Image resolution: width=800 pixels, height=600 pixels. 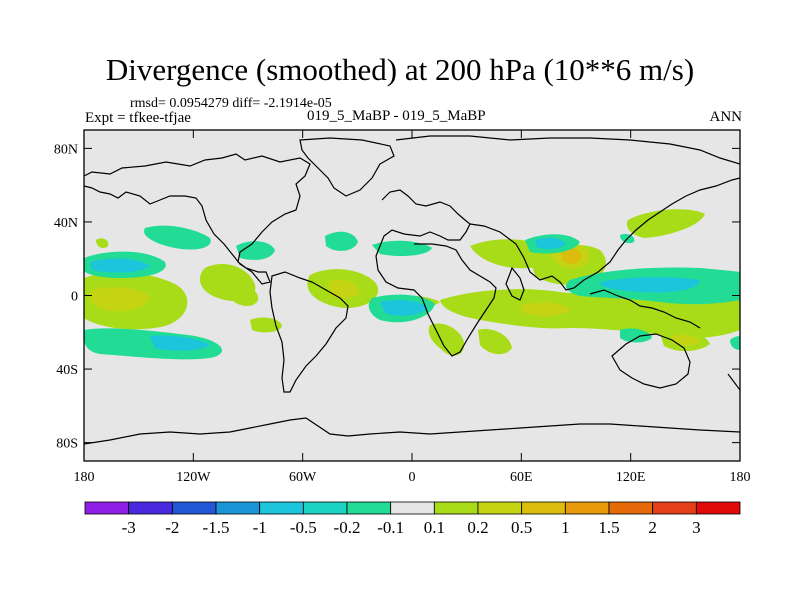 I want to click on colorbar-label: 2, so click(x=652, y=527).